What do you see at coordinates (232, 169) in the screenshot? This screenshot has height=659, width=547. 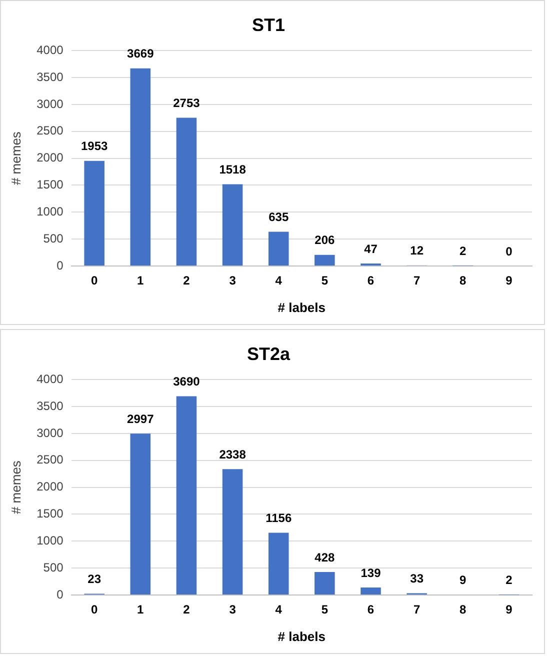 I see `data-label: 1518` at bounding box center [232, 169].